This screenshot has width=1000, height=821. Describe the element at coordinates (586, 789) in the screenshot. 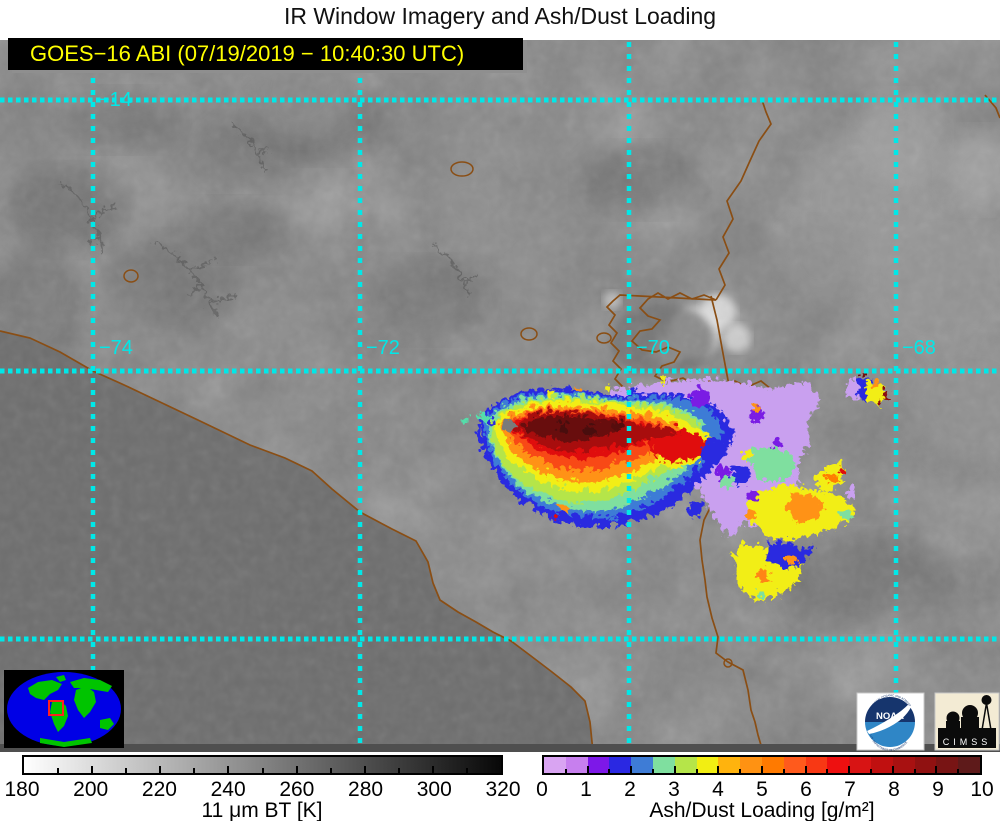

I see `ash-tick-label: 1` at that location.